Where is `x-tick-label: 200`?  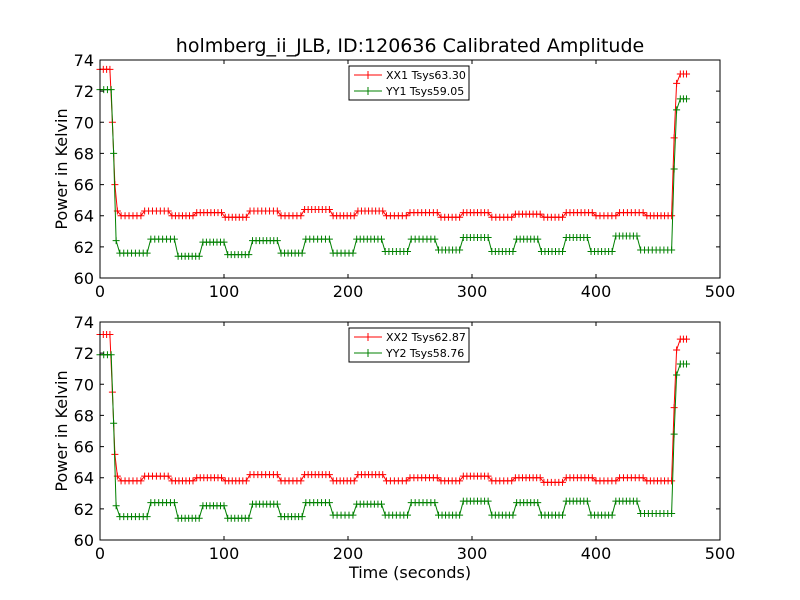
x-tick-label: 200 is located at coordinates (348, 553).